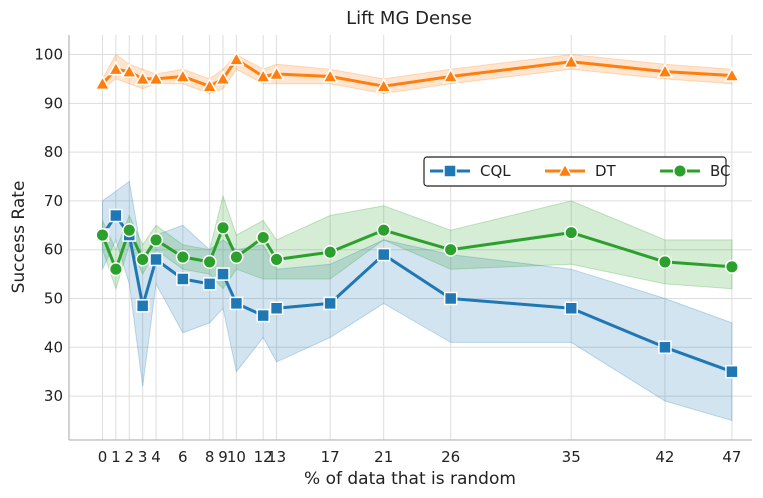 This screenshot has height=498, width=763. I want to click on y-tick-label: 80, so click(53, 152).